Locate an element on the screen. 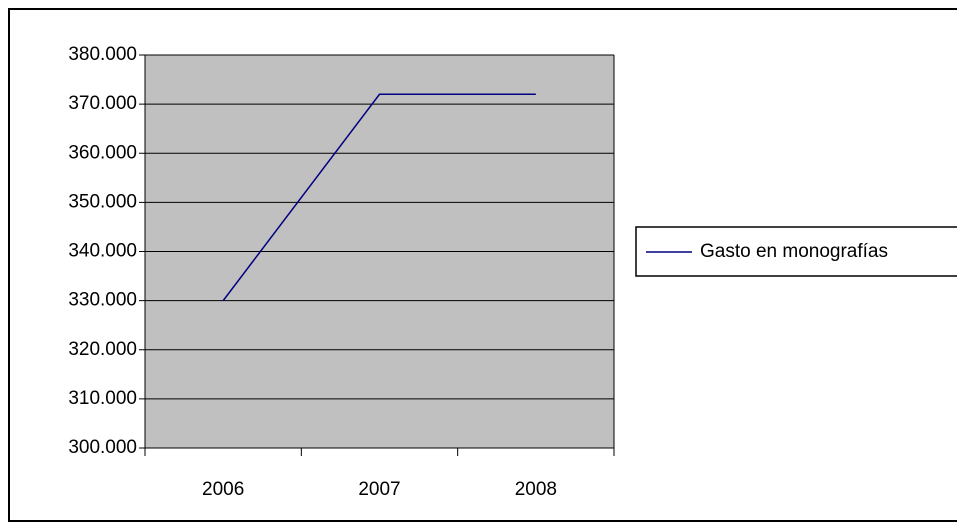 This screenshot has width=957, height=524. x-tick-label: 2007 is located at coordinates (379, 489).